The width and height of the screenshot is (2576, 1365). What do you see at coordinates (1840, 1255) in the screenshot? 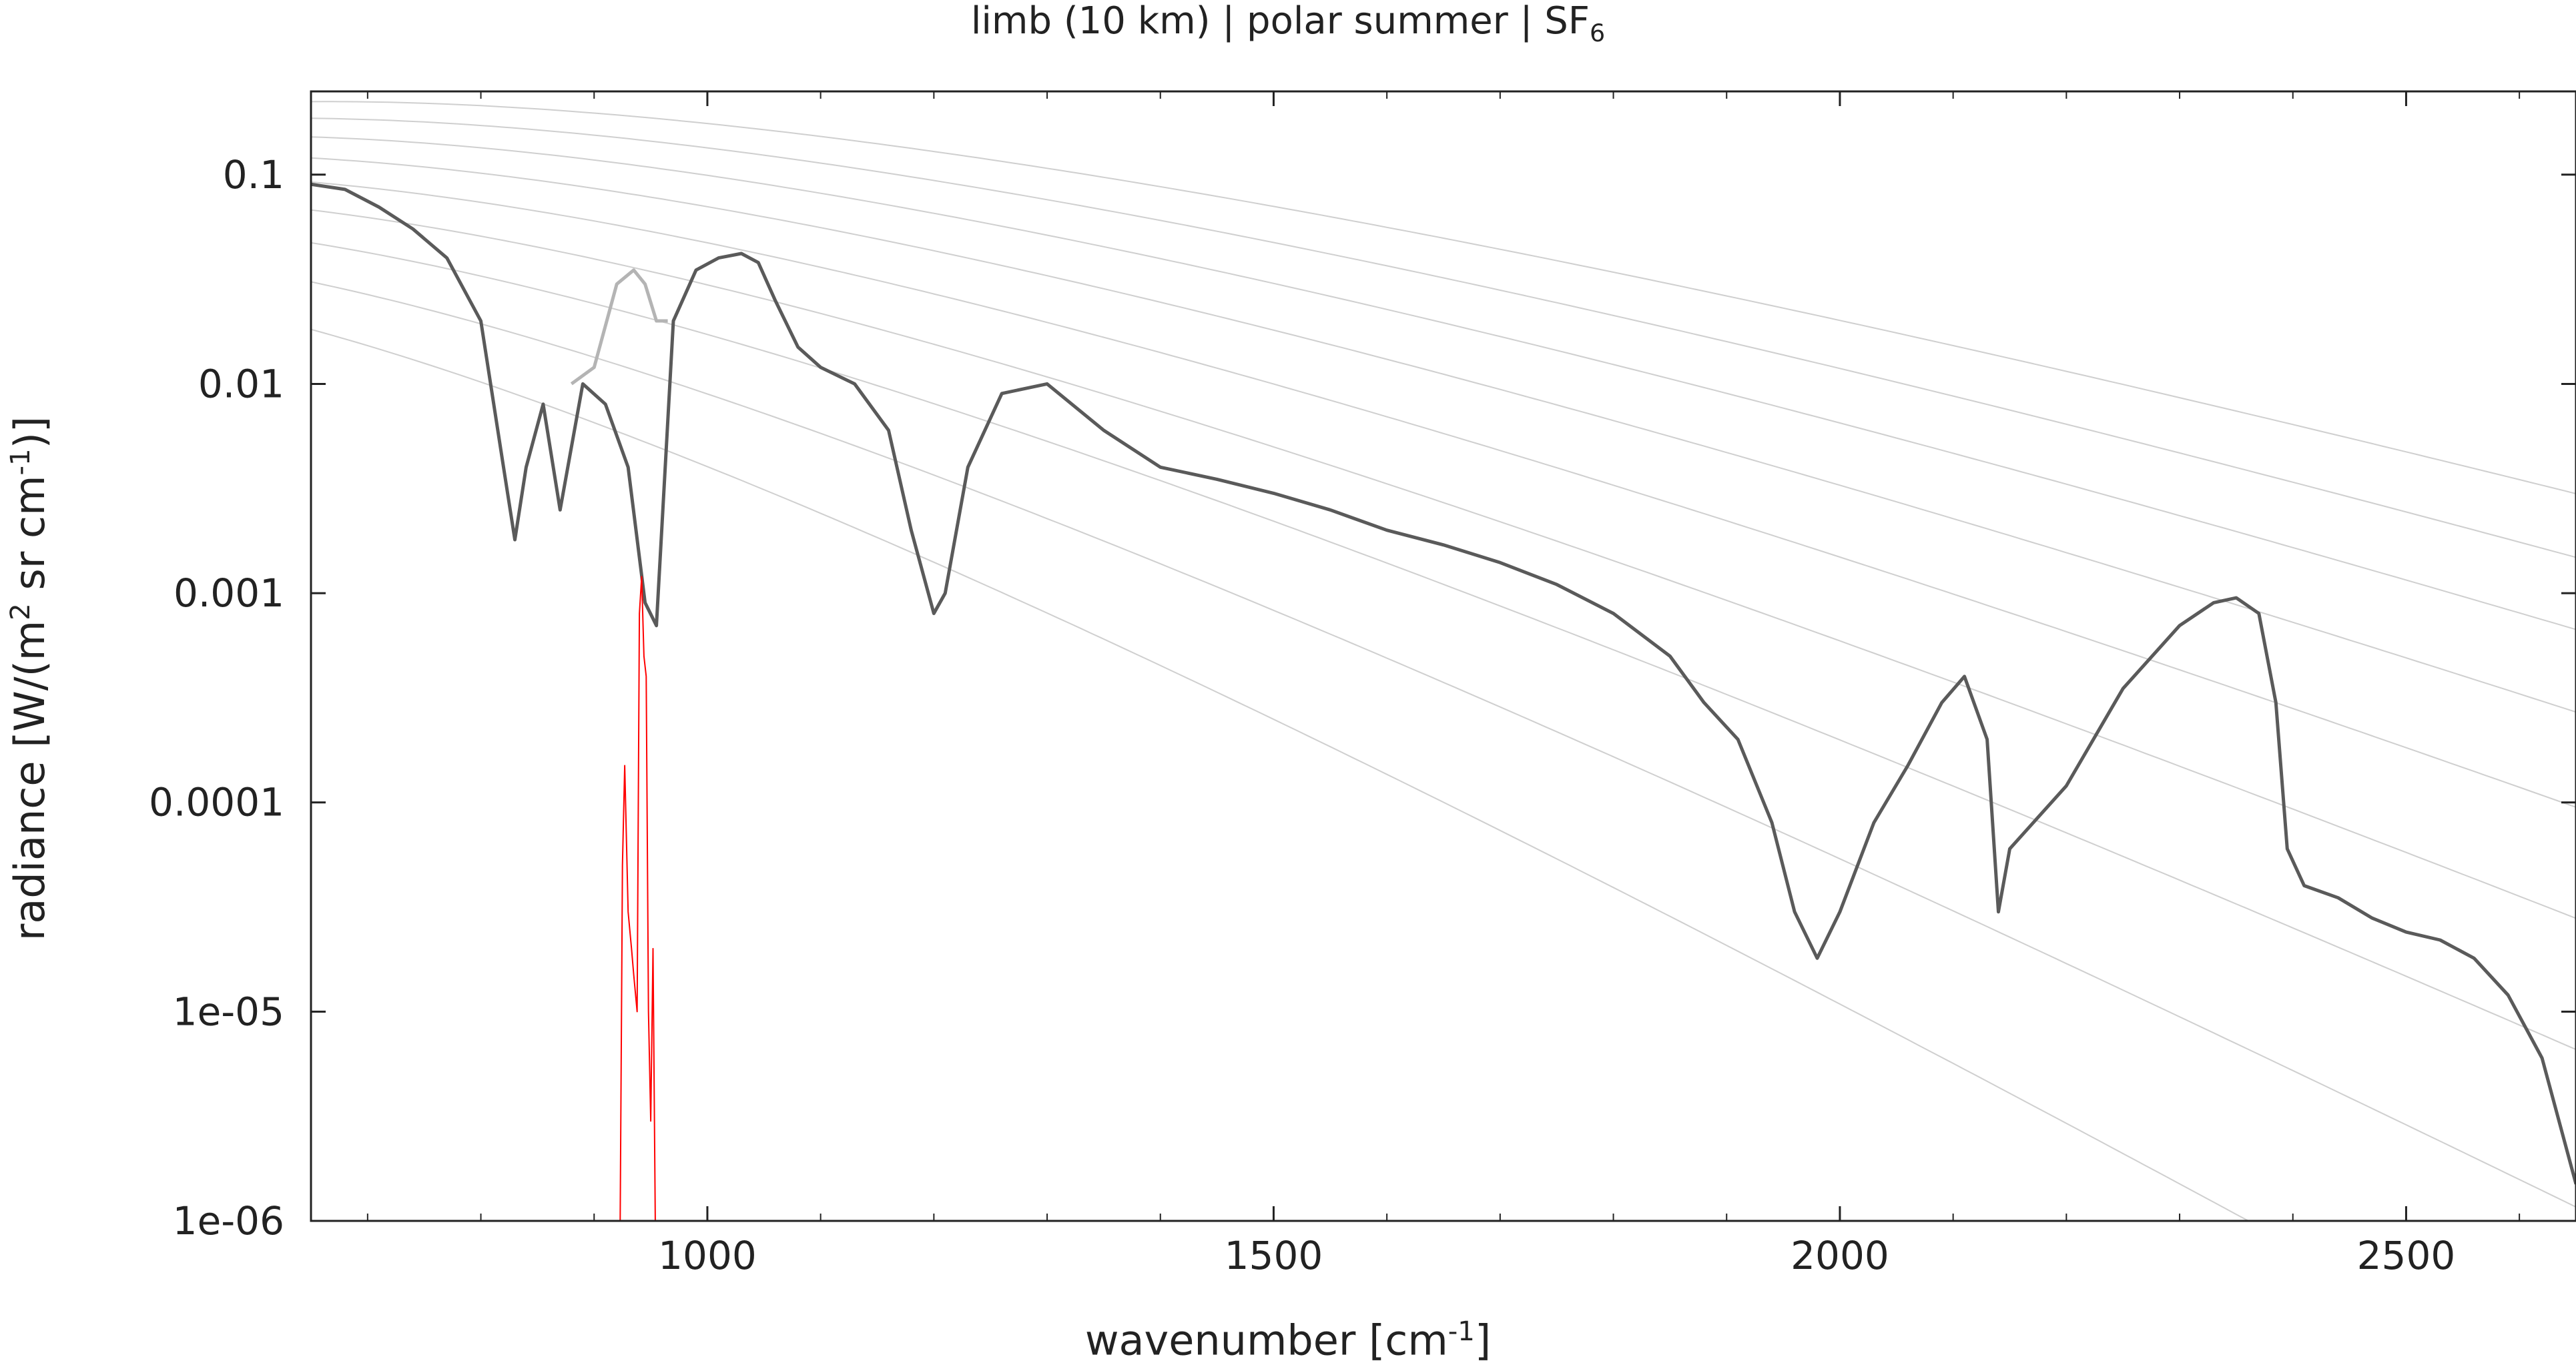
I see `x-tick-label: 2000` at bounding box center [1840, 1255].